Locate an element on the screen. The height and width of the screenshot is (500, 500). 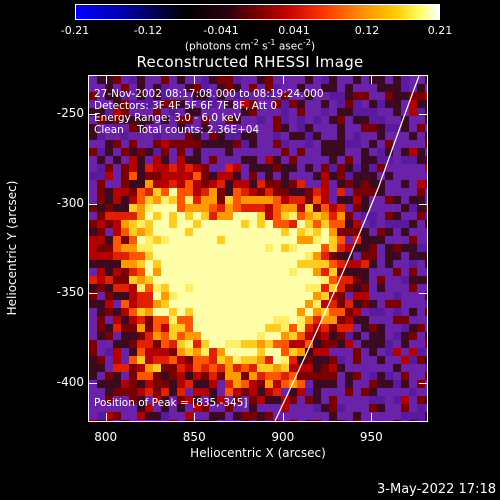
units-exponent: -2 is located at coordinates (254, 42).